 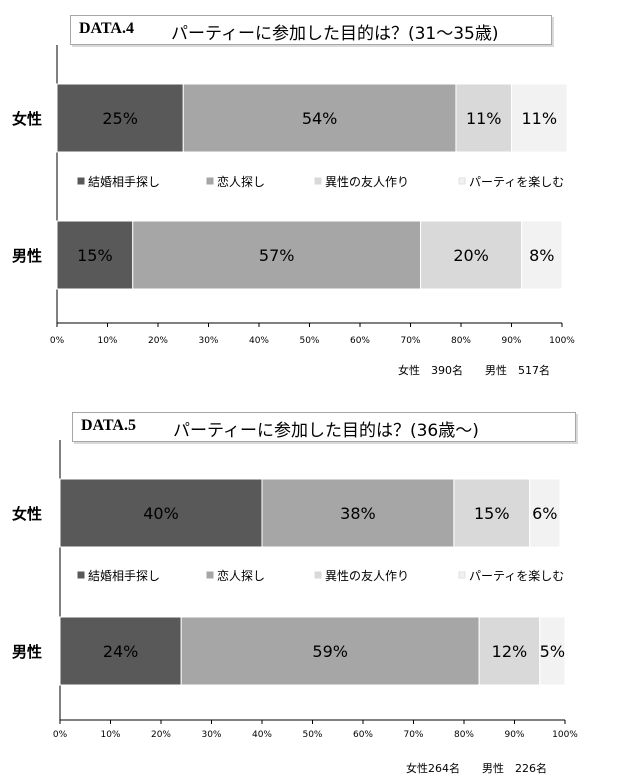 What do you see at coordinates (474, 370) in the screenshot?
I see `sample-size-note: 女性 390名 男性 517名` at bounding box center [474, 370].